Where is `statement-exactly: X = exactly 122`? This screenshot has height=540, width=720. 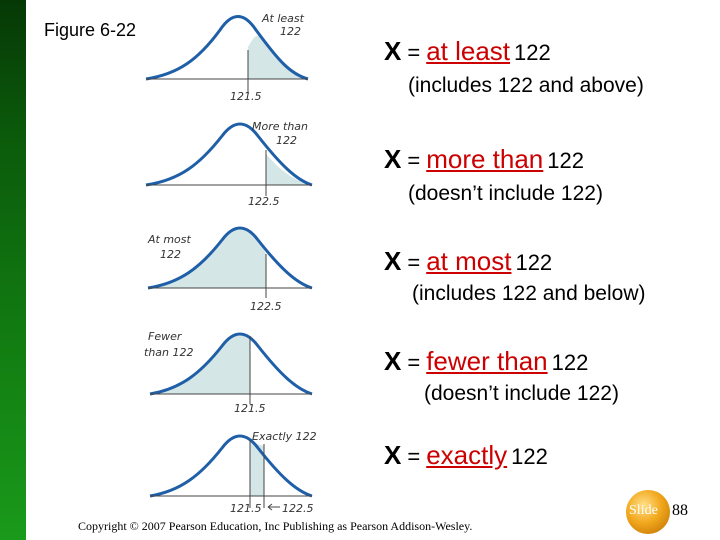
statement-exactly: X = exactly 122 is located at coordinates (466, 455).